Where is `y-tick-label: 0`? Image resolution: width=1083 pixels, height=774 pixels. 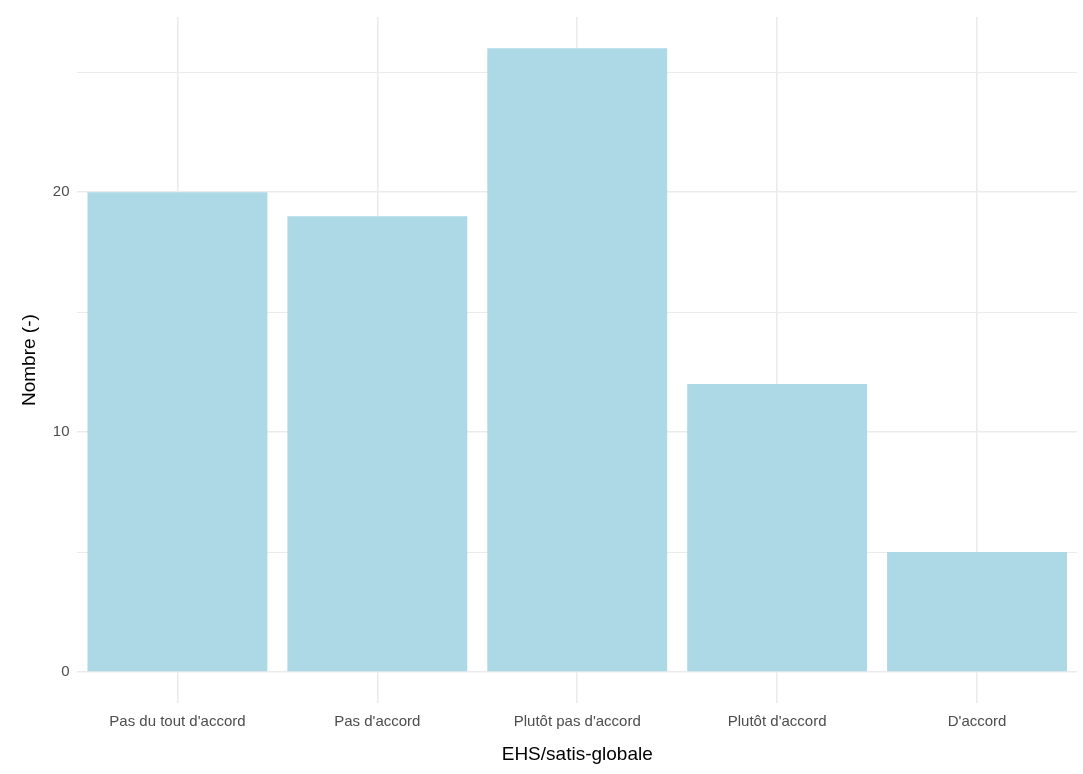 y-tick-label: 0 is located at coordinates (65, 671).